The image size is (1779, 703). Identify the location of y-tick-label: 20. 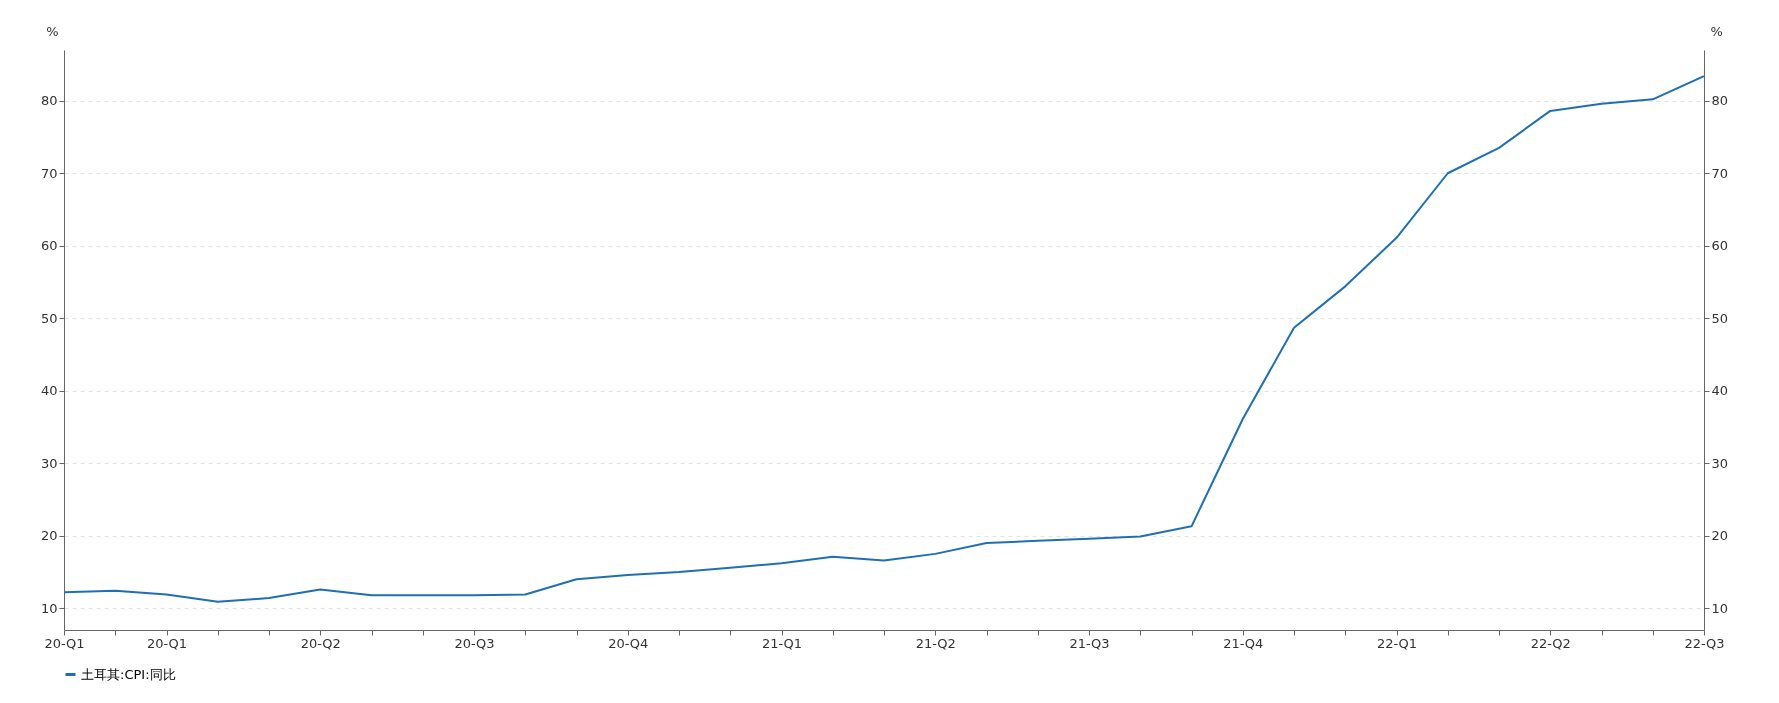
(49, 536).